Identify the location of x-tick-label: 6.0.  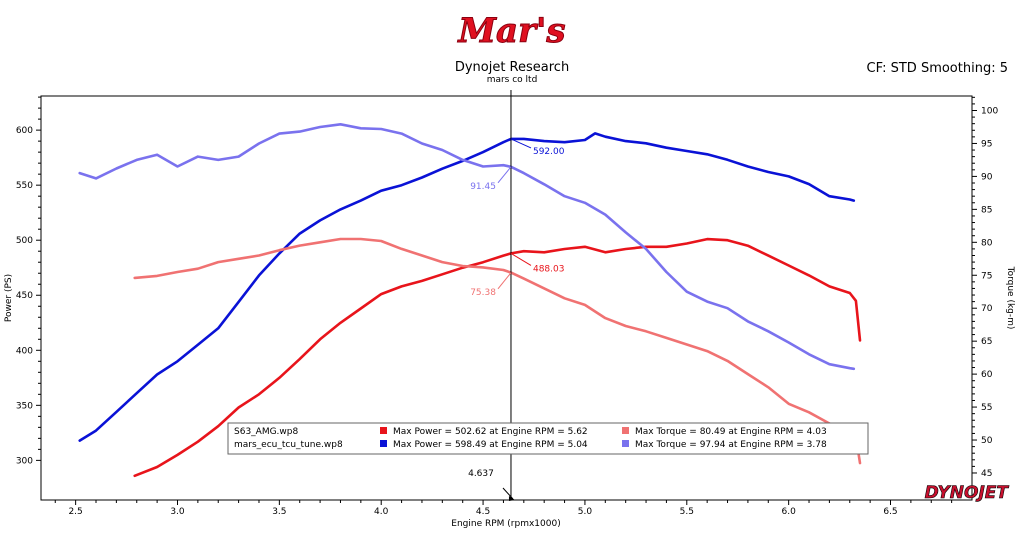
(788, 512).